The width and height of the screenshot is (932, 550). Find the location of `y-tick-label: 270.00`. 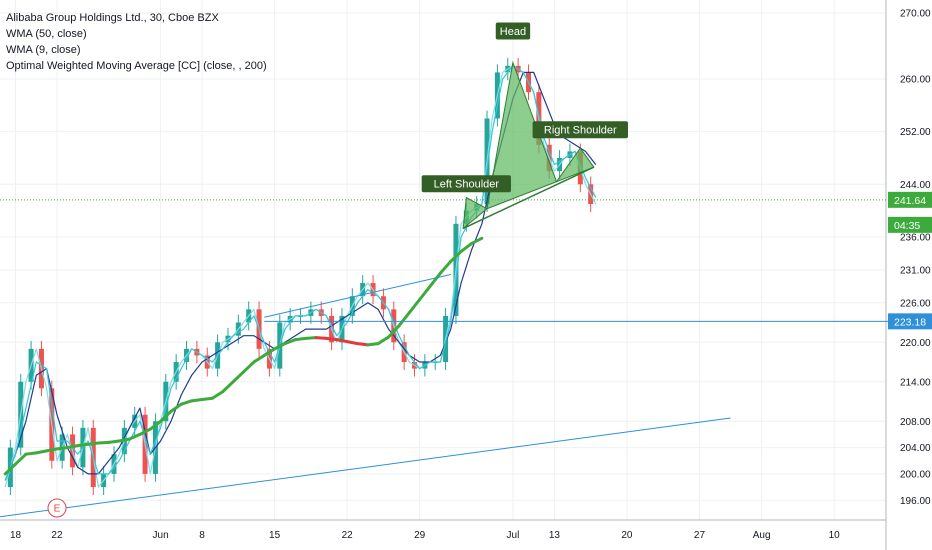

y-tick-label: 270.00 is located at coordinates (915, 14).